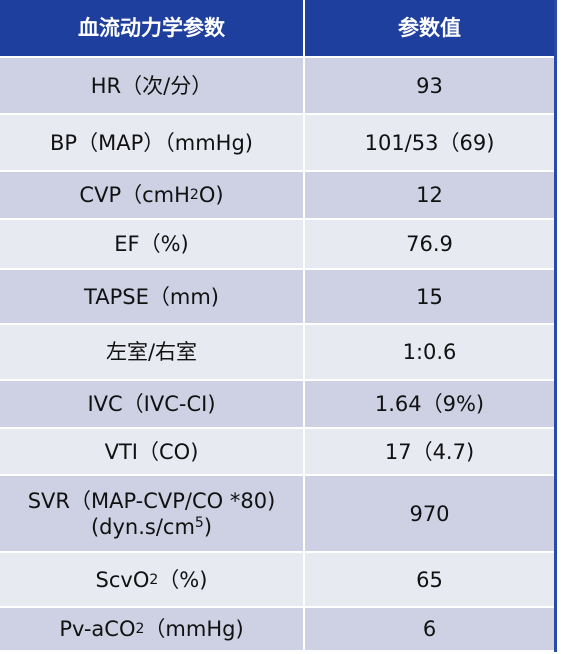  What do you see at coordinates (429, 142) in the screenshot?
I see `value-cell: 101/53（69)` at bounding box center [429, 142].